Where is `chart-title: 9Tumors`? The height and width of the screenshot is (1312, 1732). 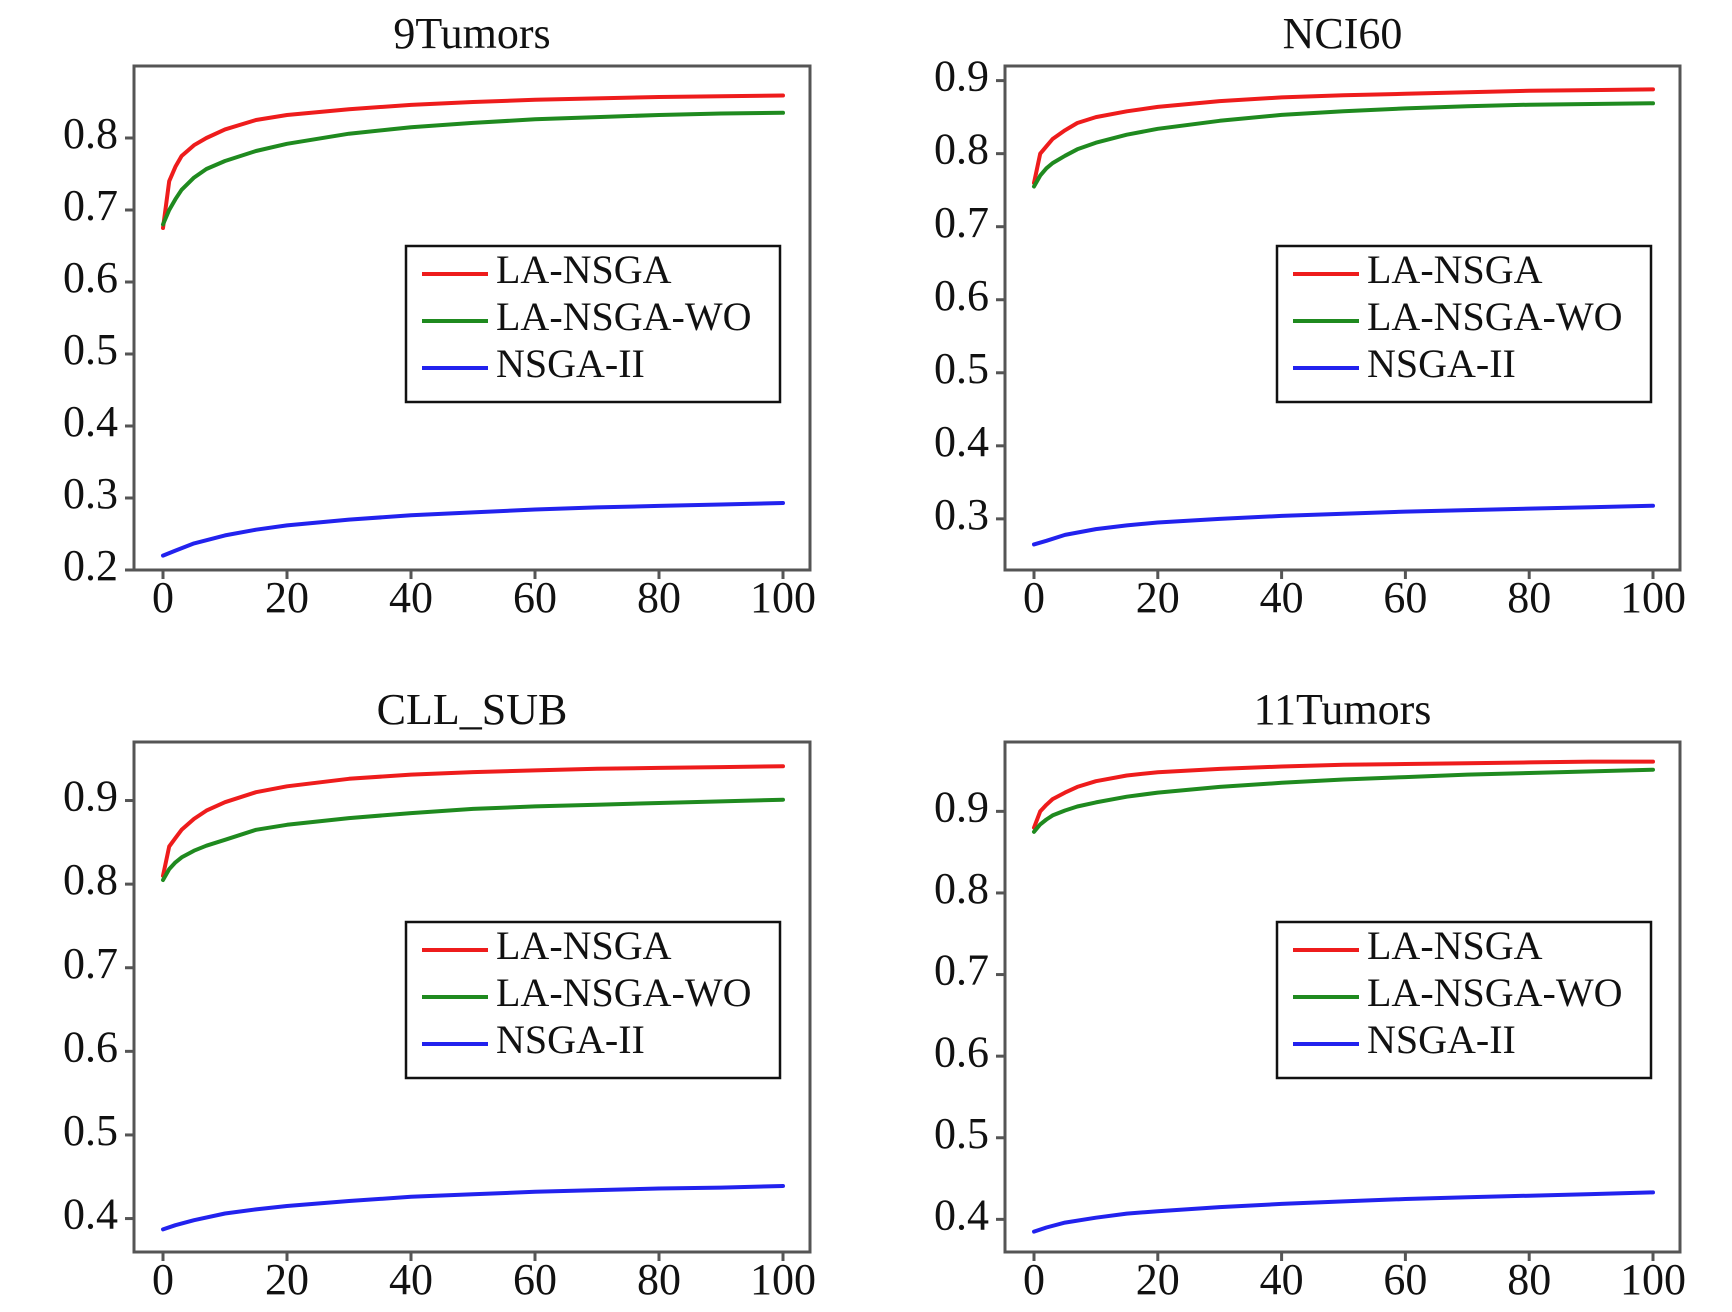 chart-title: 9Tumors is located at coordinates (471, 33).